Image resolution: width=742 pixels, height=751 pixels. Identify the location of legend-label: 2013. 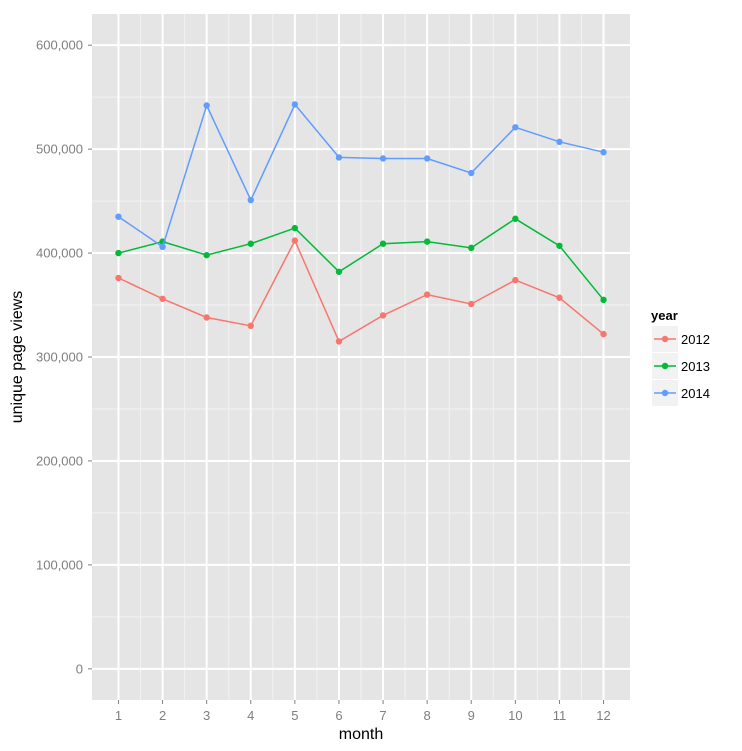
(695, 366).